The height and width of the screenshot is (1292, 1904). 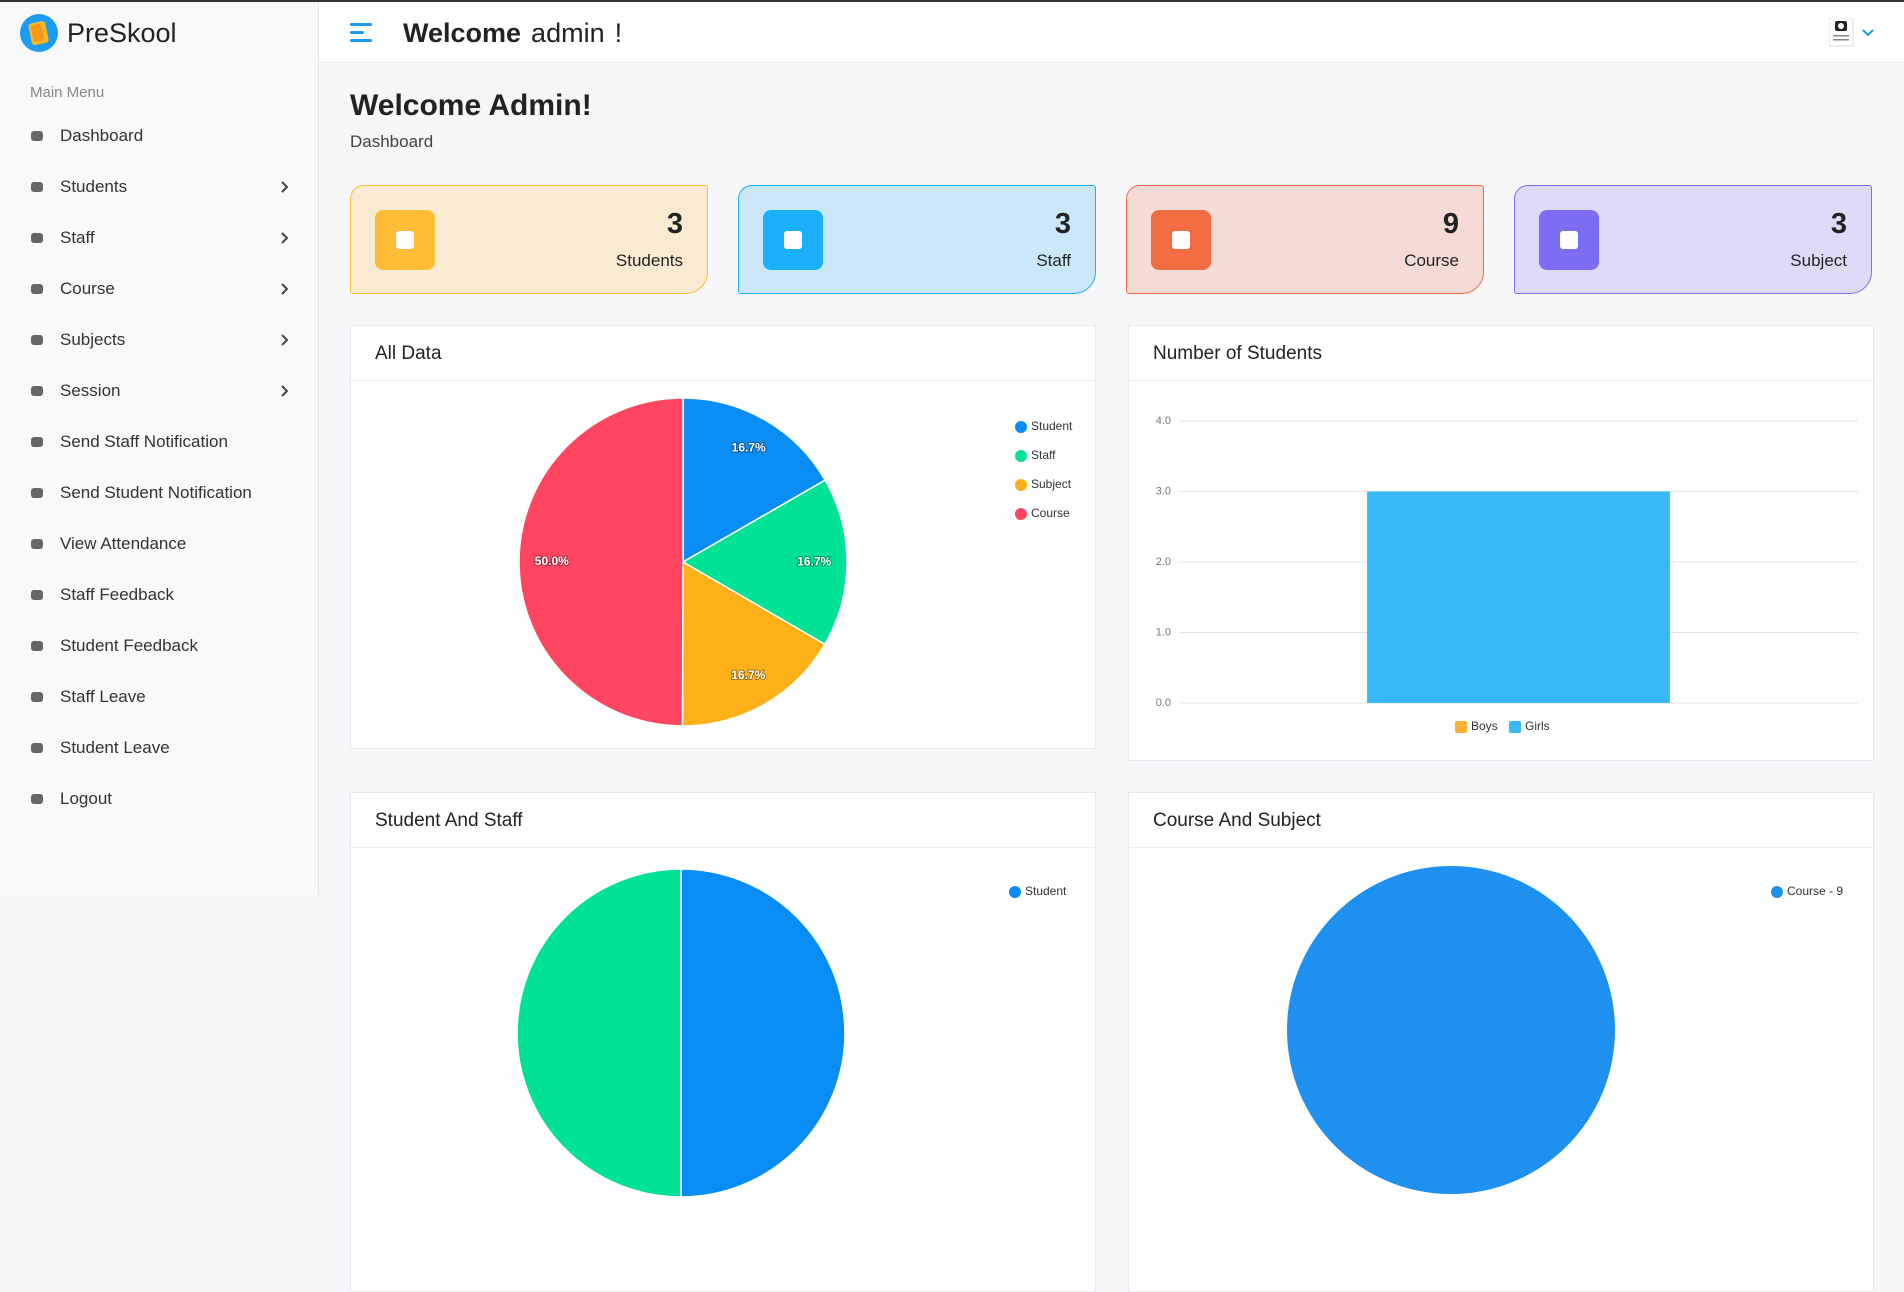 What do you see at coordinates (1537, 726) in the screenshot?
I see `legend-label: Girls` at bounding box center [1537, 726].